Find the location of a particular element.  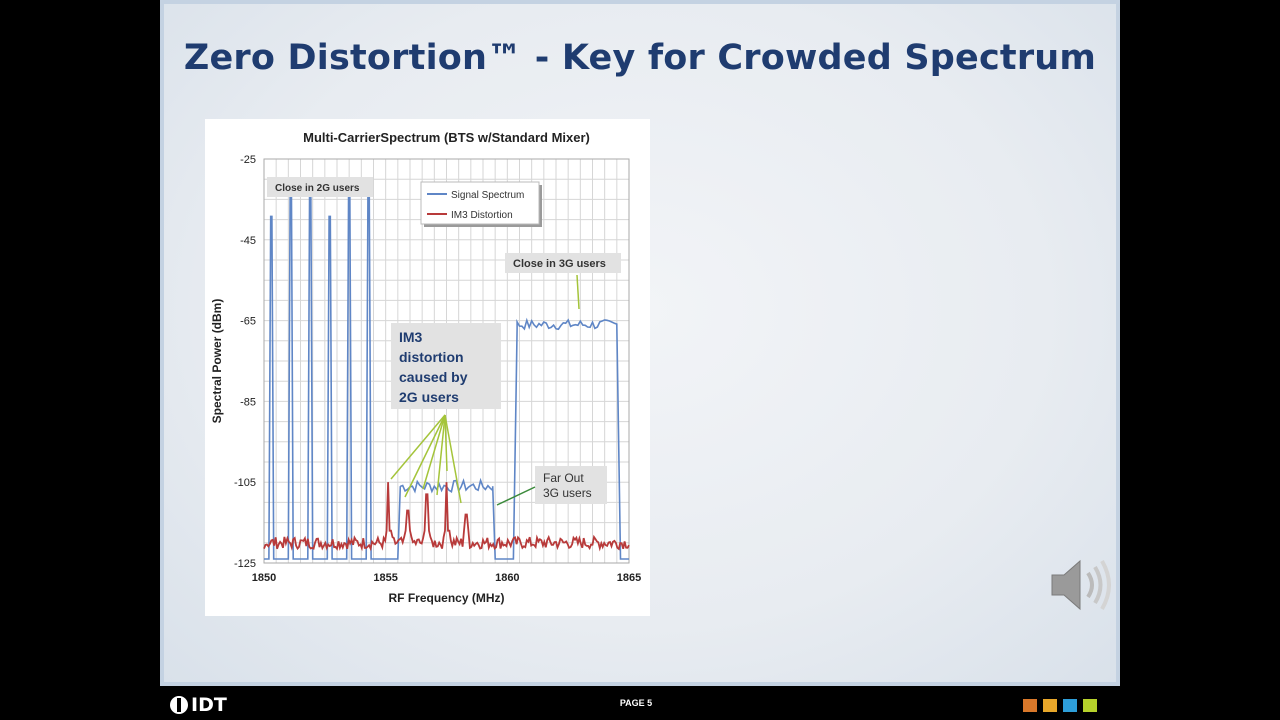

annotation-3g: Close in 3G users is located at coordinates (559, 264).